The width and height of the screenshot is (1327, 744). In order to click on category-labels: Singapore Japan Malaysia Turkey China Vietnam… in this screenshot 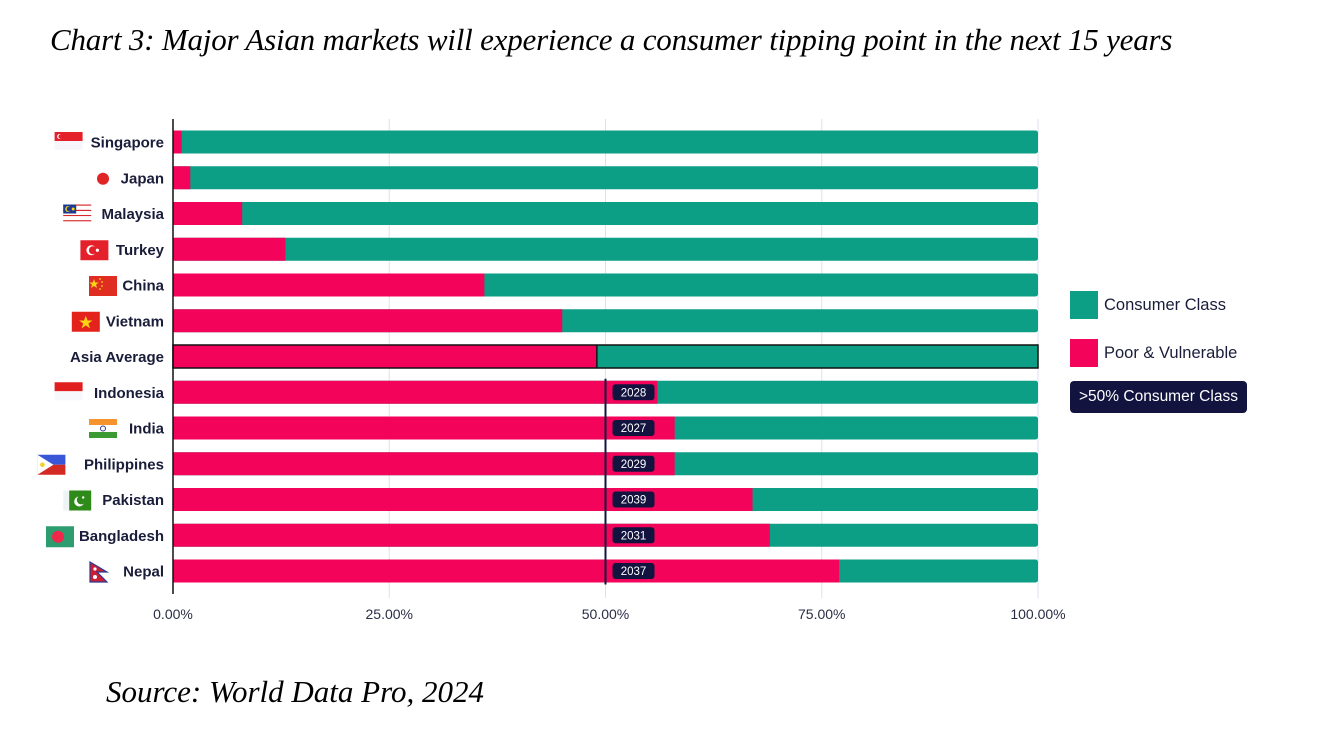, I will do `click(117, 358)`.